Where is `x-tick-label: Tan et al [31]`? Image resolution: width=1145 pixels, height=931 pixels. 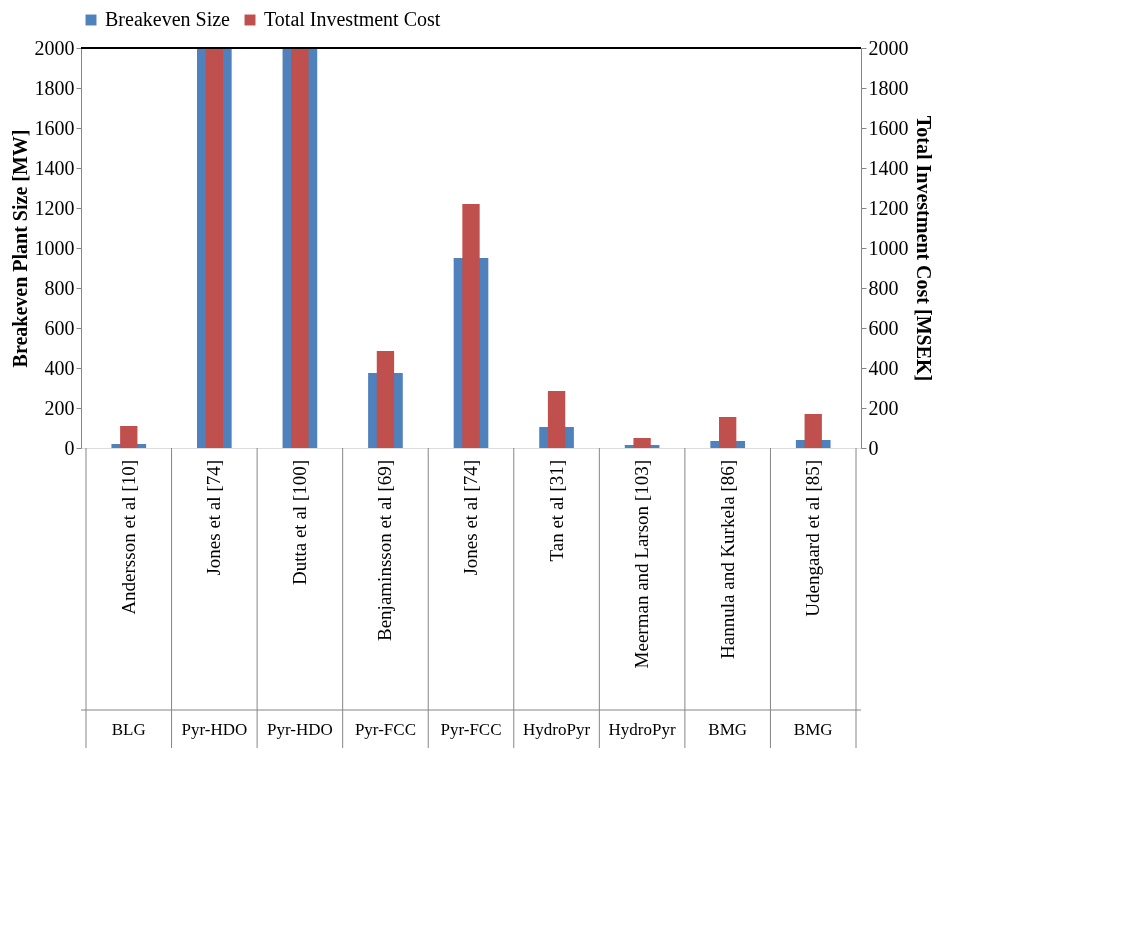 x-tick-label: Tan et al [31] is located at coordinates (556, 511).